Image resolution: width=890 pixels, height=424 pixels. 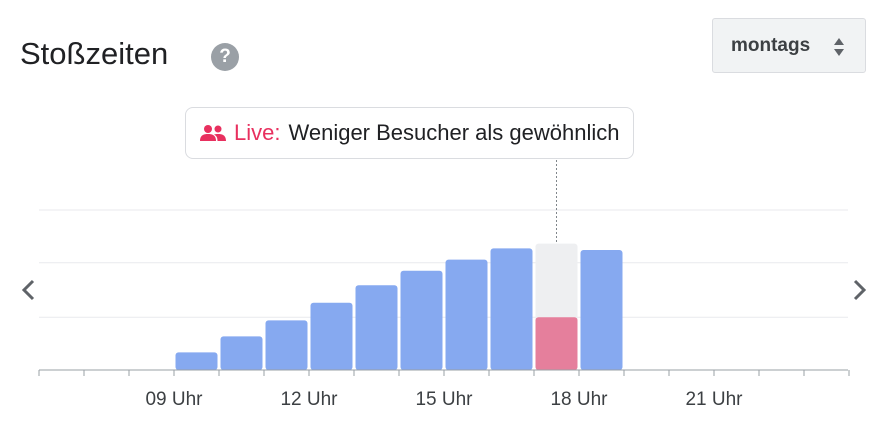 I want to click on chevron-left-icon, so click(x=28, y=290).